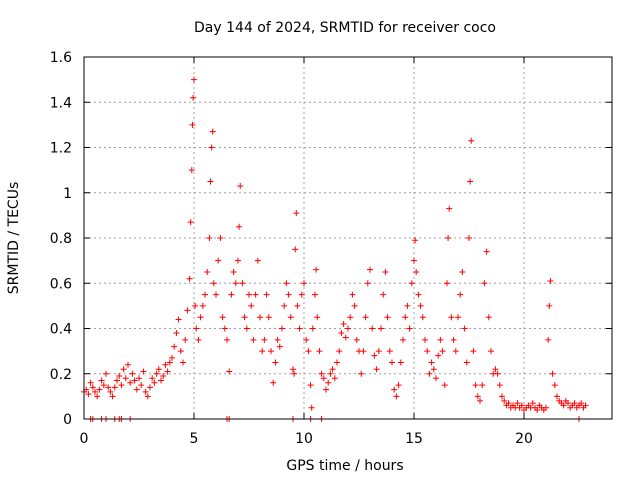  What do you see at coordinates (61, 58) in the screenshot?
I see `y-tick-label: 1.6` at bounding box center [61, 58].